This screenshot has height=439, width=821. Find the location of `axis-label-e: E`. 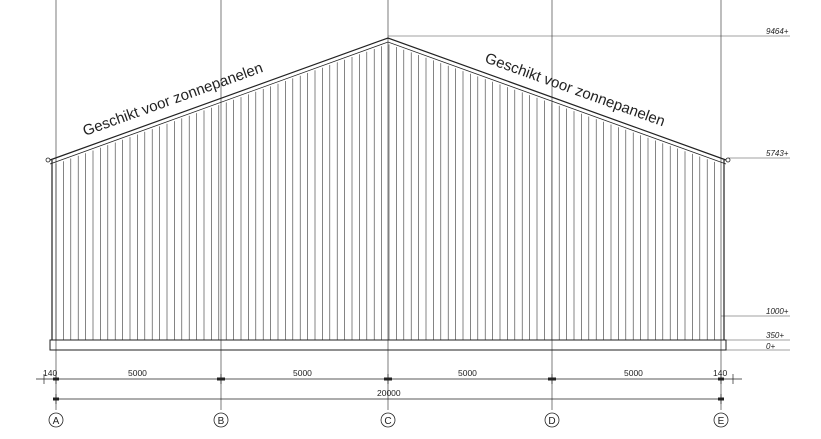

axis-label-e: E is located at coordinates (721, 421).